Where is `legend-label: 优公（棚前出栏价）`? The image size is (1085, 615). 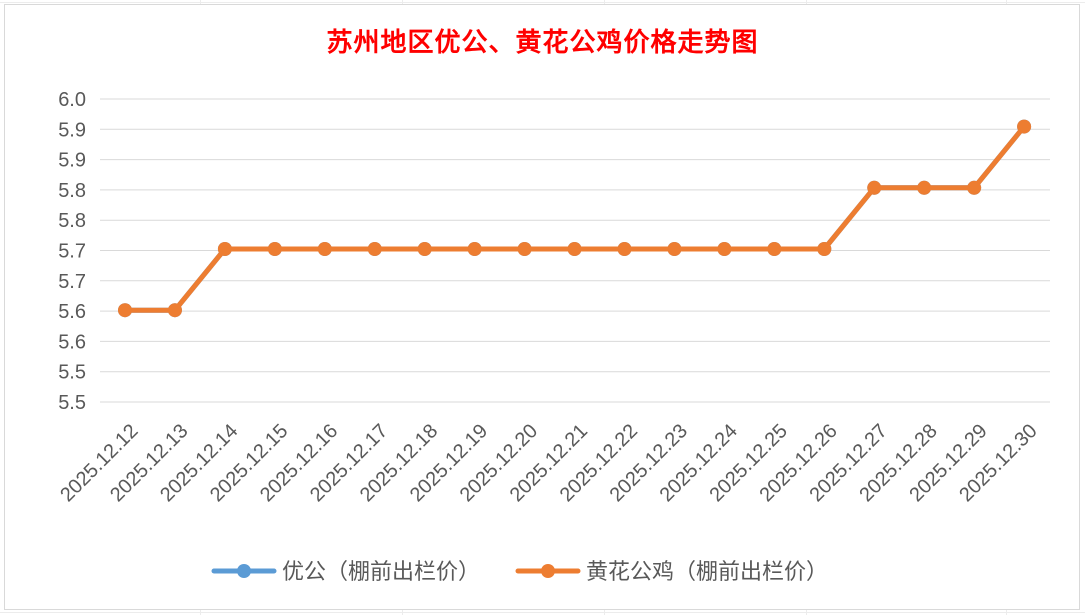
legend-label: 优公（棚前出栏价） is located at coordinates (381, 572).